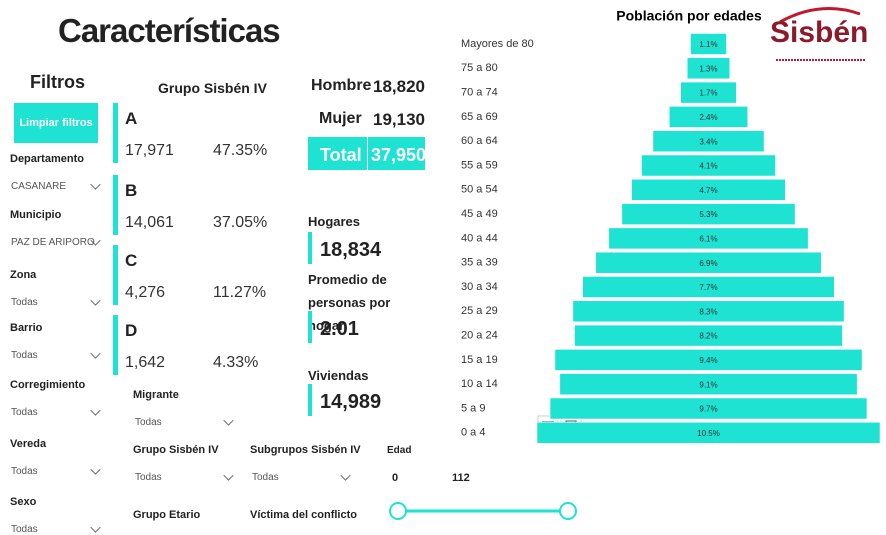 The height and width of the screenshot is (535, 886). I want to click on clear-button: Limpiar filtros, so click(56, 123).